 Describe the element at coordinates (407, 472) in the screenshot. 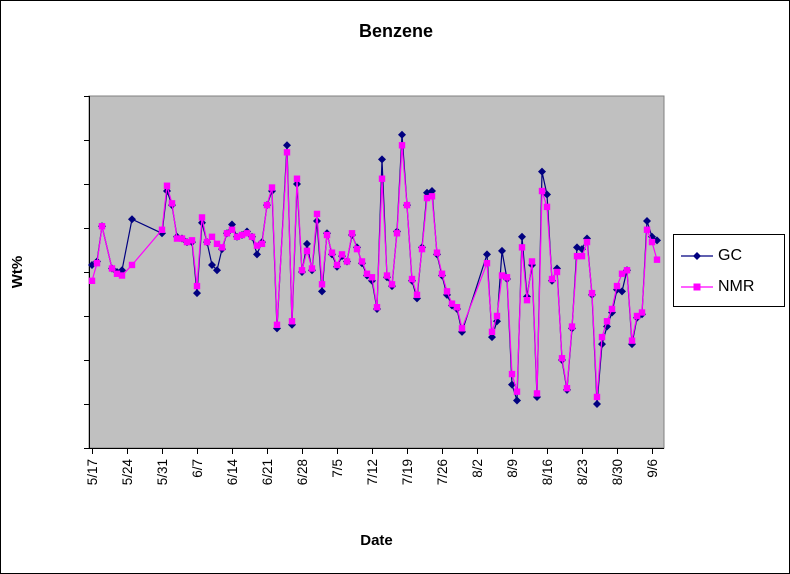

I see `x-tick-label: 7/19` at that location.